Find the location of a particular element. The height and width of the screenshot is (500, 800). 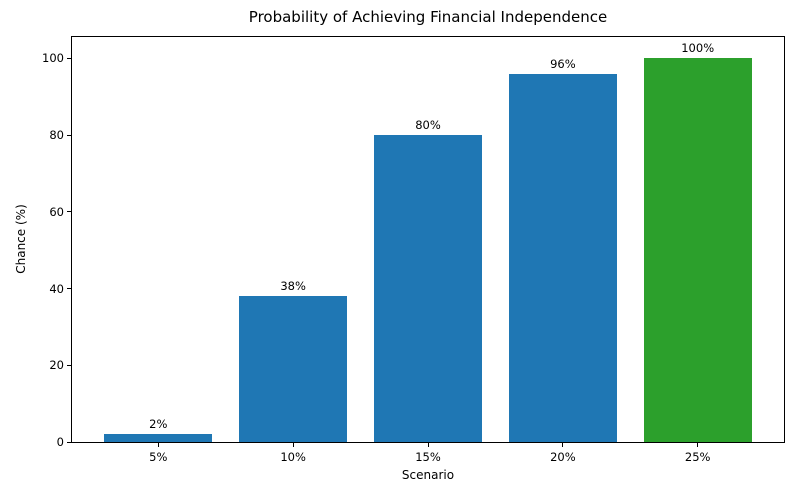

y-tick-label: 20 is located at coordinates (56, 365).